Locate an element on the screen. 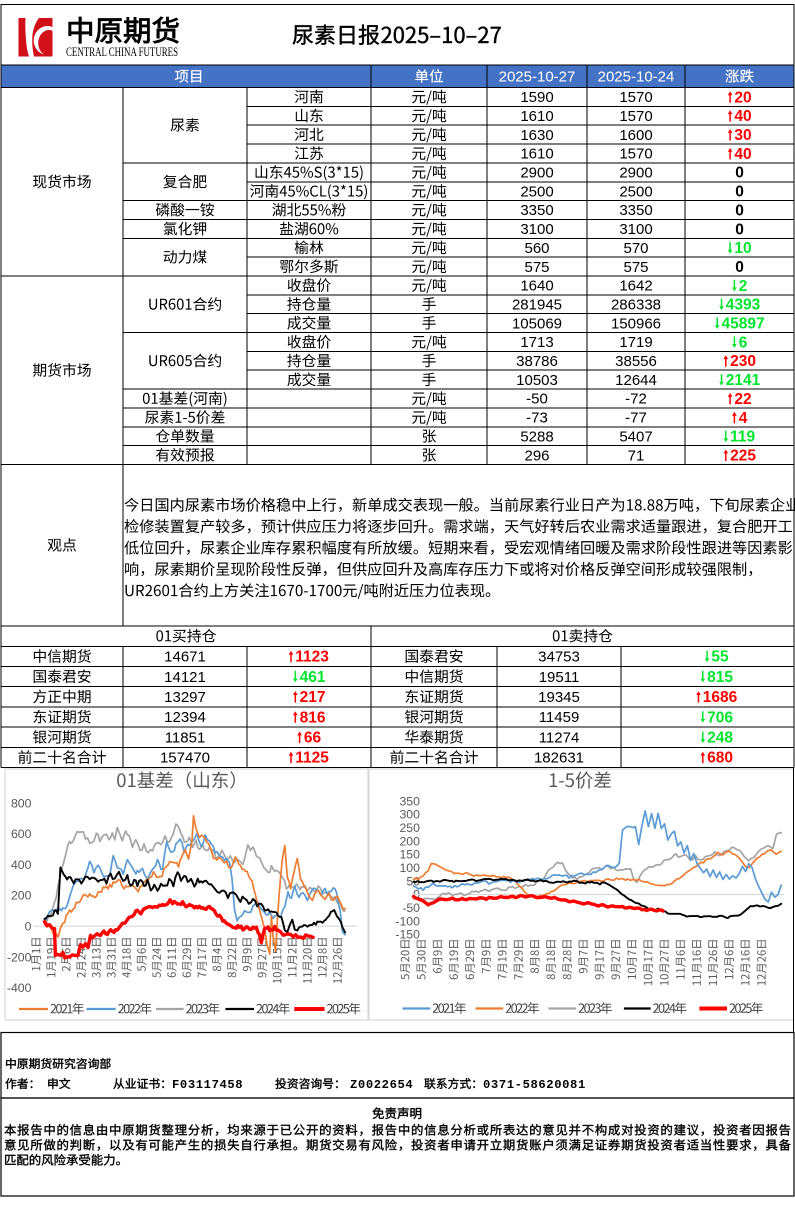  svg-text: 10503 is located at coordinates (537, 380).